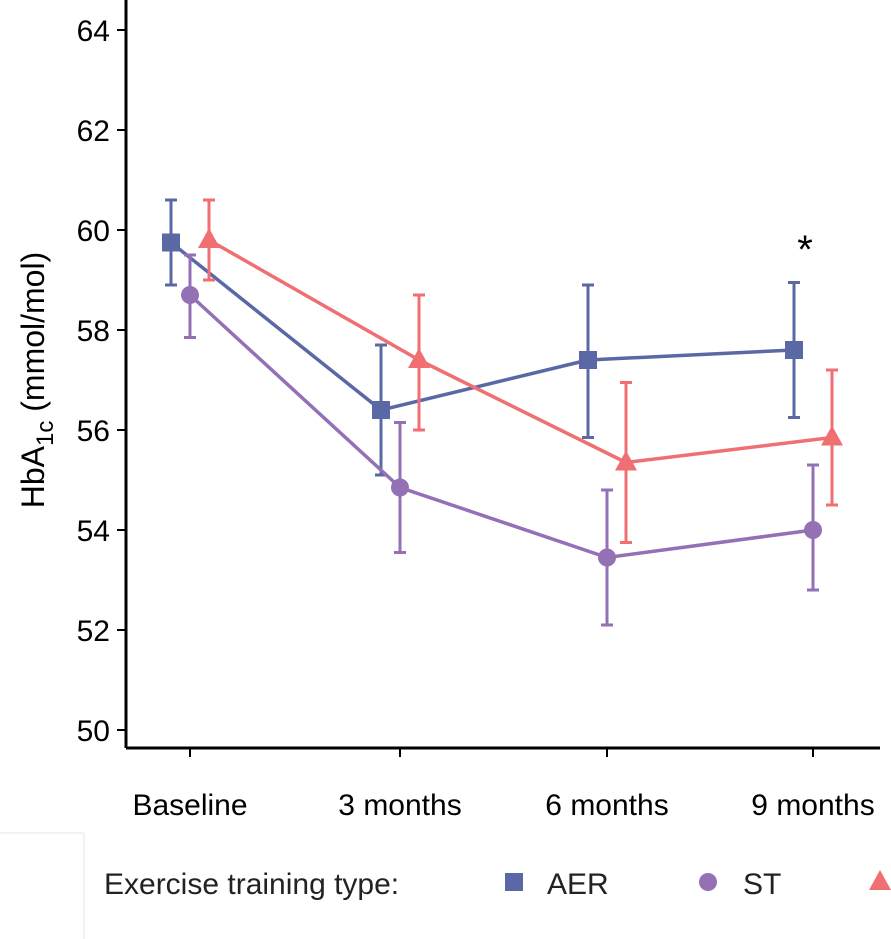  I want to click on x-tick-label: 3 months, so click(399, 805).